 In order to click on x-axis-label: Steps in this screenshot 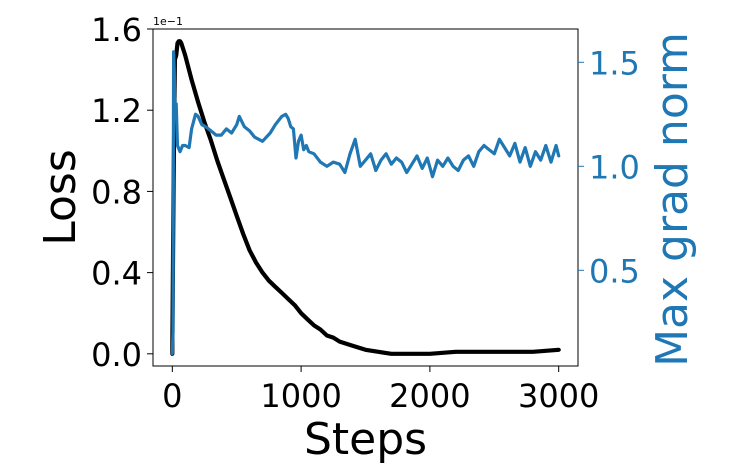, I will do `click(365, 439)`.